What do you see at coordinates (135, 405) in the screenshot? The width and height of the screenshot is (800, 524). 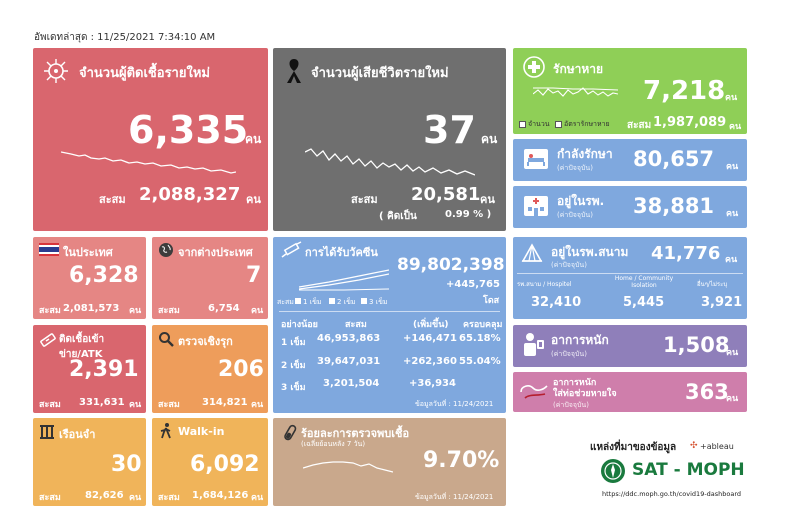 I see `atk-acc-unit: คน` at bounding box center [135, 405].